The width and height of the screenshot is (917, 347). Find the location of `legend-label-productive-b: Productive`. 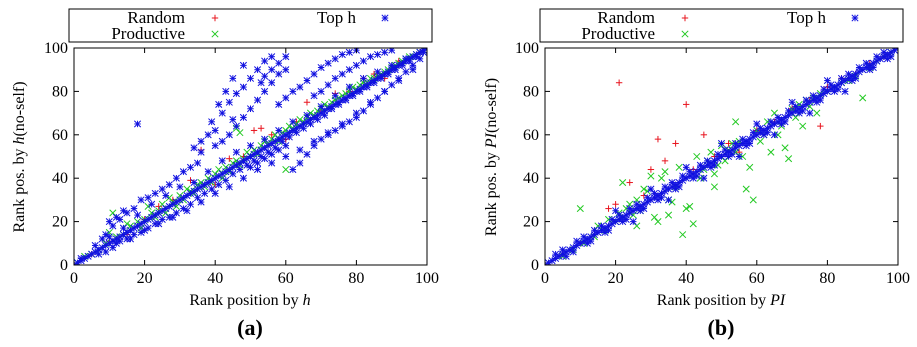

legend-label-productive-b: Productive is located at coordinates (618, 33).